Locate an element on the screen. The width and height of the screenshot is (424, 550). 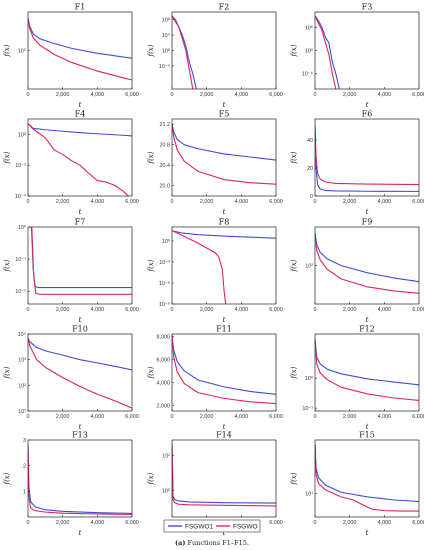
subplot-f5: F5 0 2,000 4,000 6,000 21.2 20.8 20.4 20.0 t f(x) is located at coordinates (215, 163).